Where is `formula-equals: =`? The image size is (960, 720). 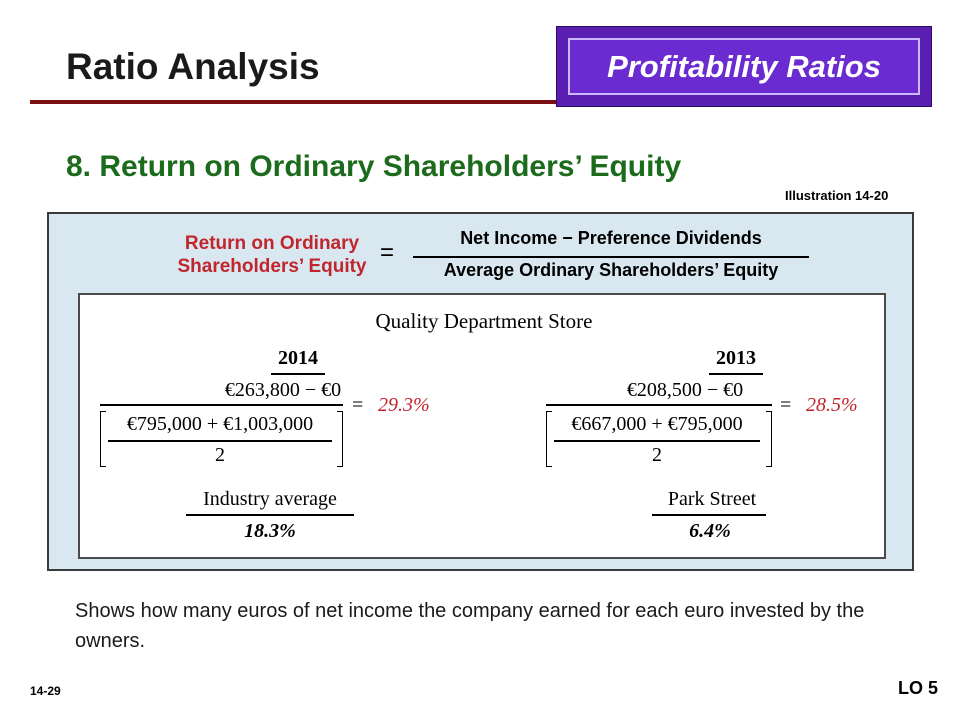 formula-equals: = is located at coordinates (387, 252).